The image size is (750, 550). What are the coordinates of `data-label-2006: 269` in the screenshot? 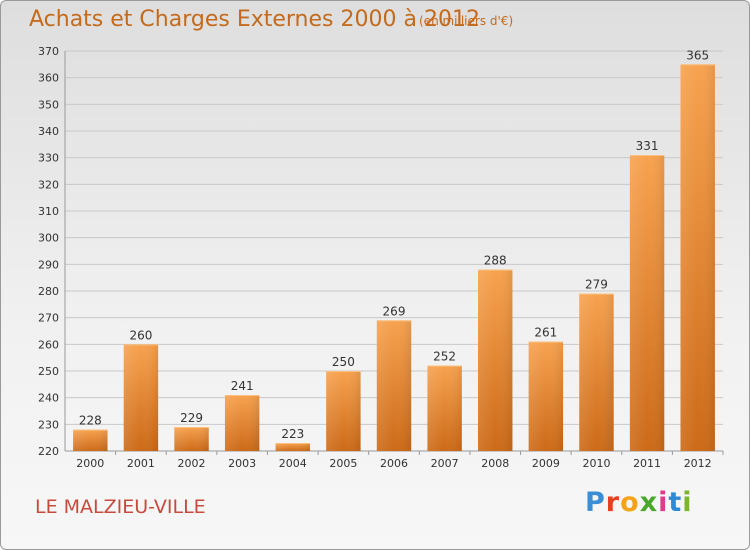 It's located at (394, 311).